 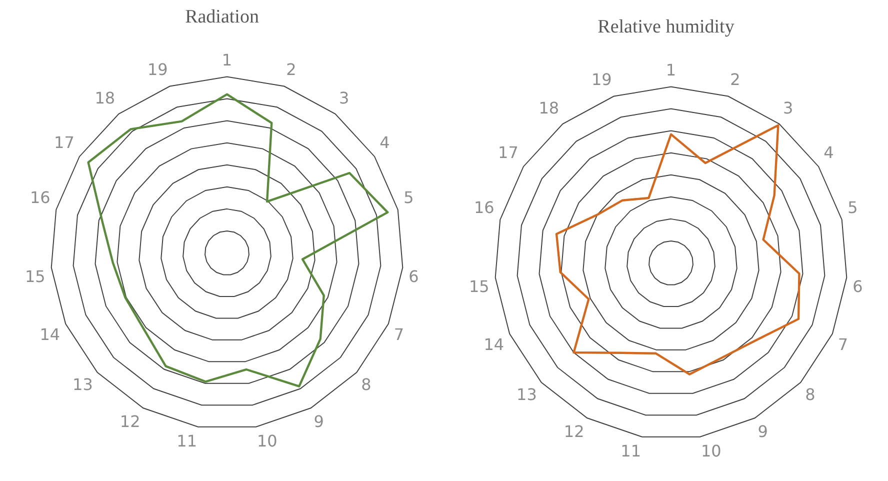 I want to click on chart-title: Radiation, so click(x=222, y=17).